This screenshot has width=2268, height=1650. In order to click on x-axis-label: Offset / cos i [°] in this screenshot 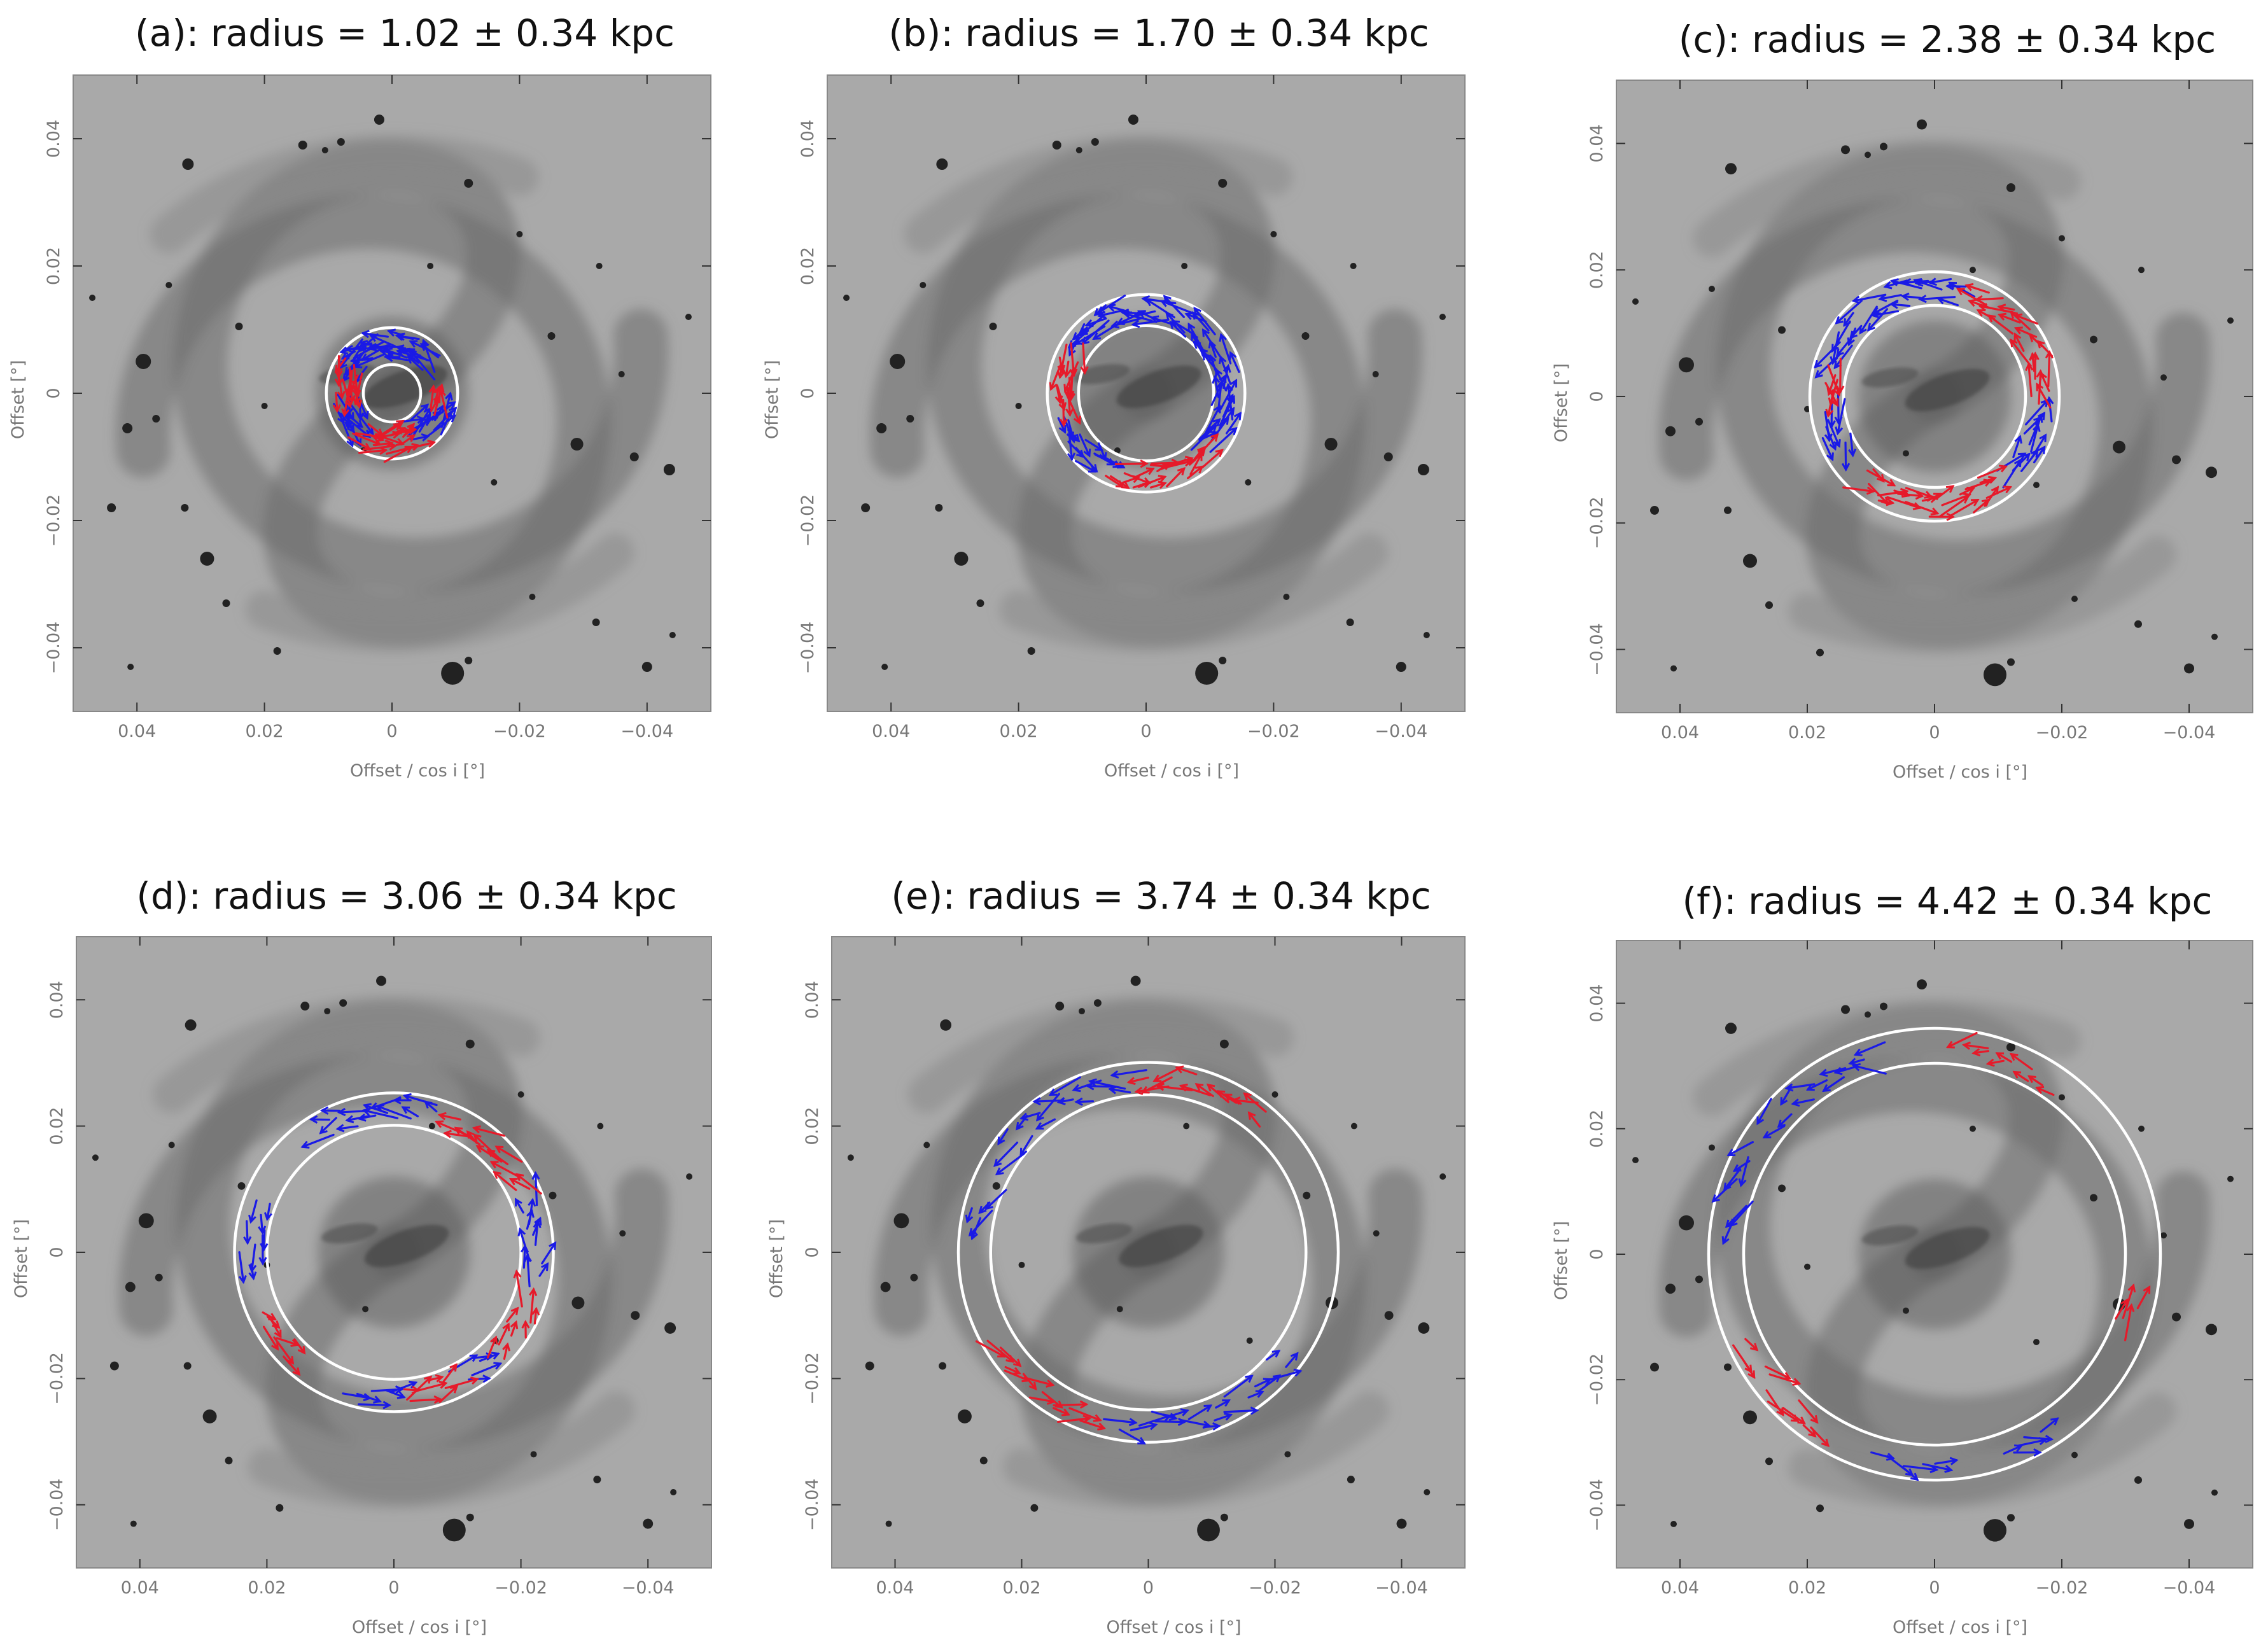, I will do `click(1173, 1628)`.